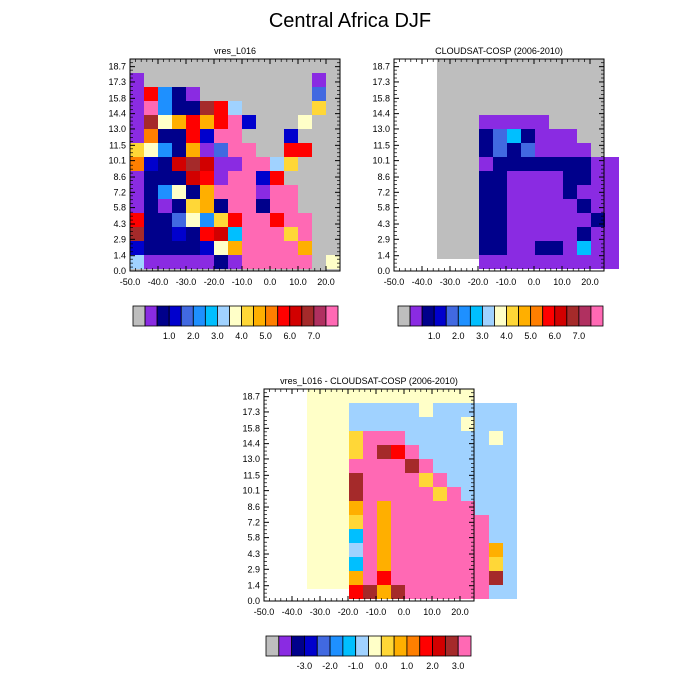 Image resolution: width=700 pixels, height=700 pixels. I want to click on y-tick-label: 14.4, so click(381, 114).